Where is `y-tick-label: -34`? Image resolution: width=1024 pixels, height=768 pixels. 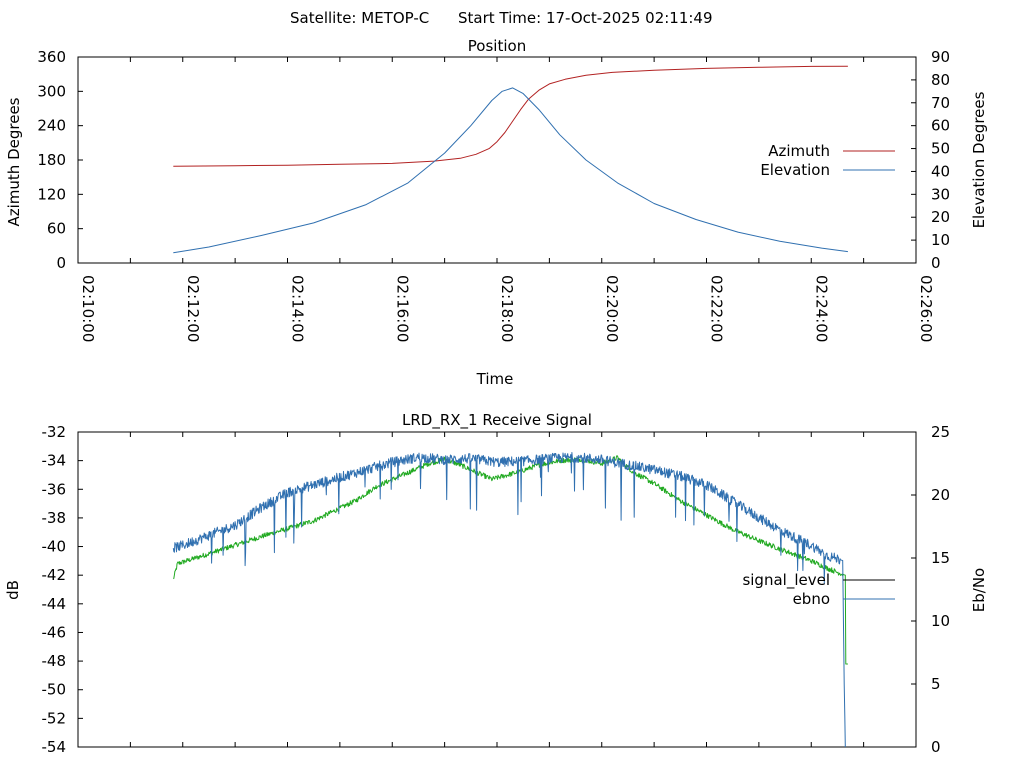
y-tick-label: -34 is located at coordinates (54, 461).